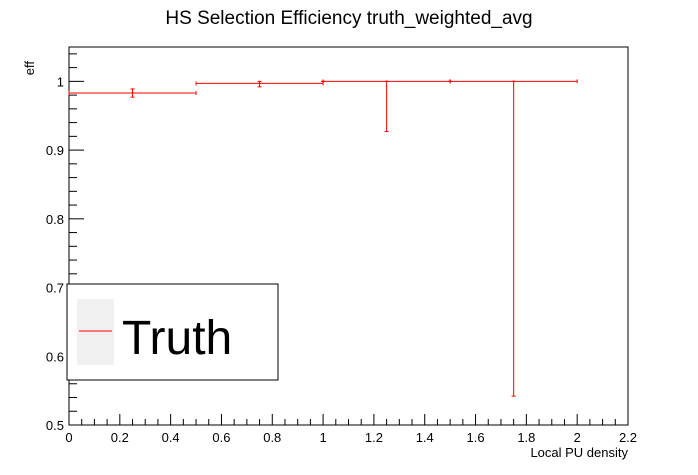 The width and height of the screenshot is (698, 475). I want to click on x-tick-label: 2.2, so click(628, 437).